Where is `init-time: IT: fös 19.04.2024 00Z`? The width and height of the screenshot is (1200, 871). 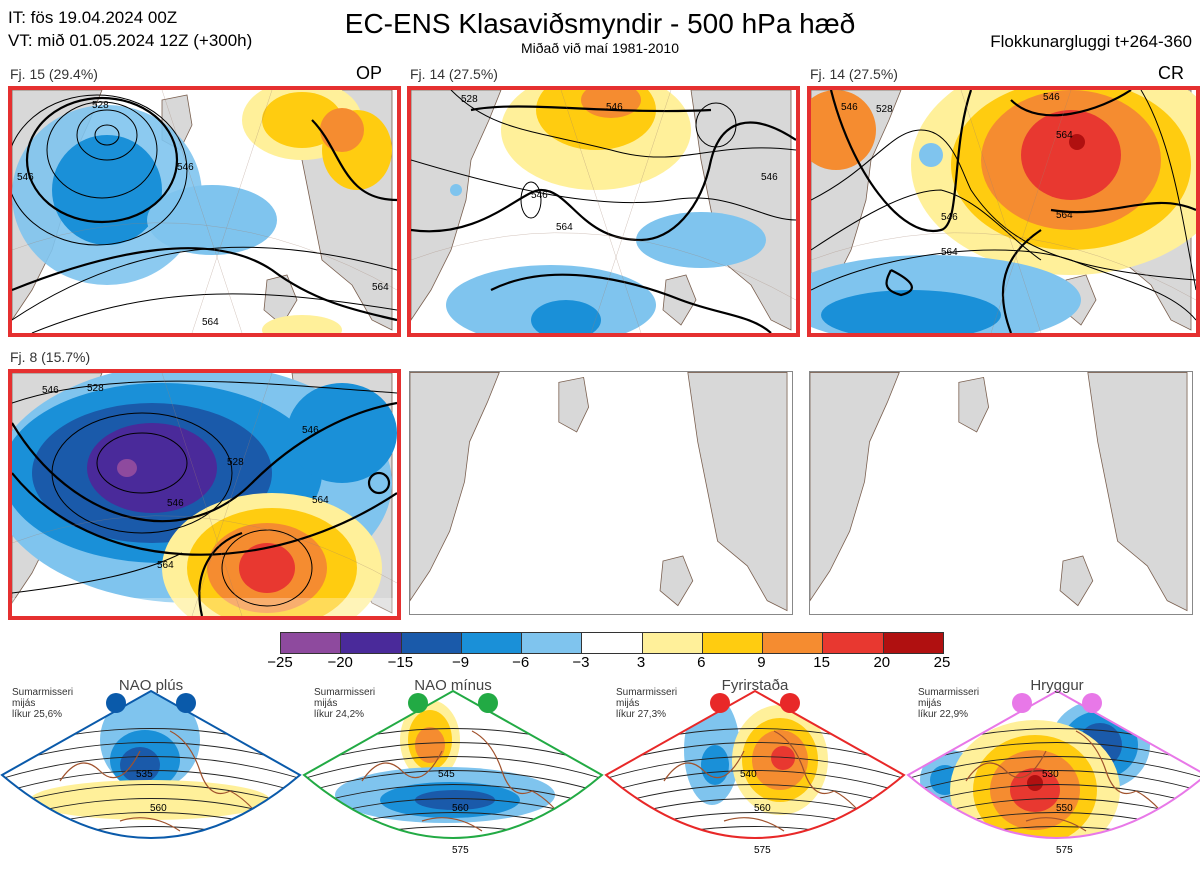 init-time: IT: fös 19.04.2024 00Z is located at coordinates (93, 17).